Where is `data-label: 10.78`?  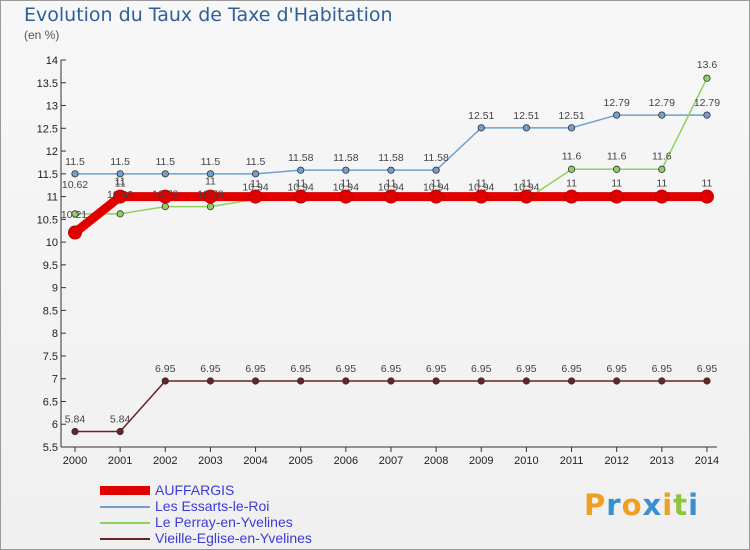
data-label: 10.78 is located at coordinates (165, 195).